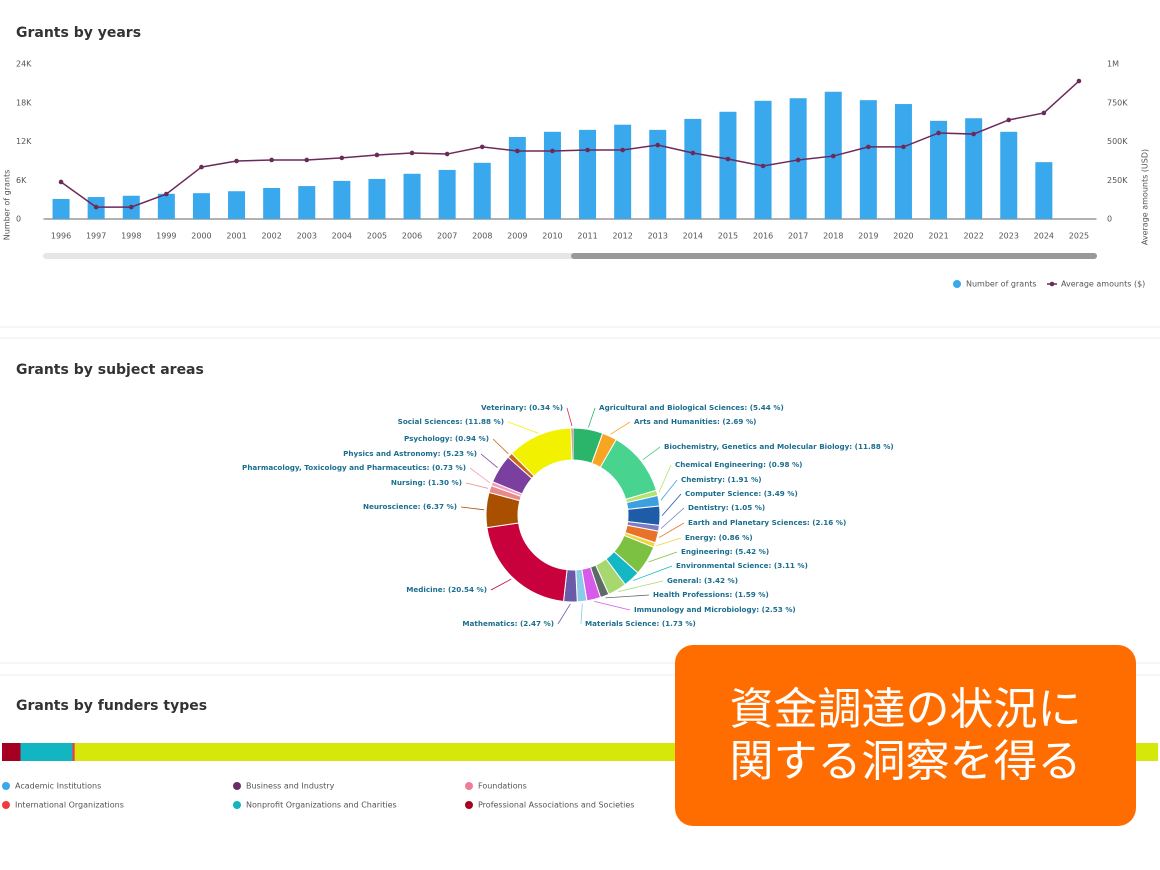 Image resolution: width=1160 pixels, height=870 pixels. Describe the element at coordinates (1113, 64) in the screenshot. I see `y2-tick-label: 1M` at that location.